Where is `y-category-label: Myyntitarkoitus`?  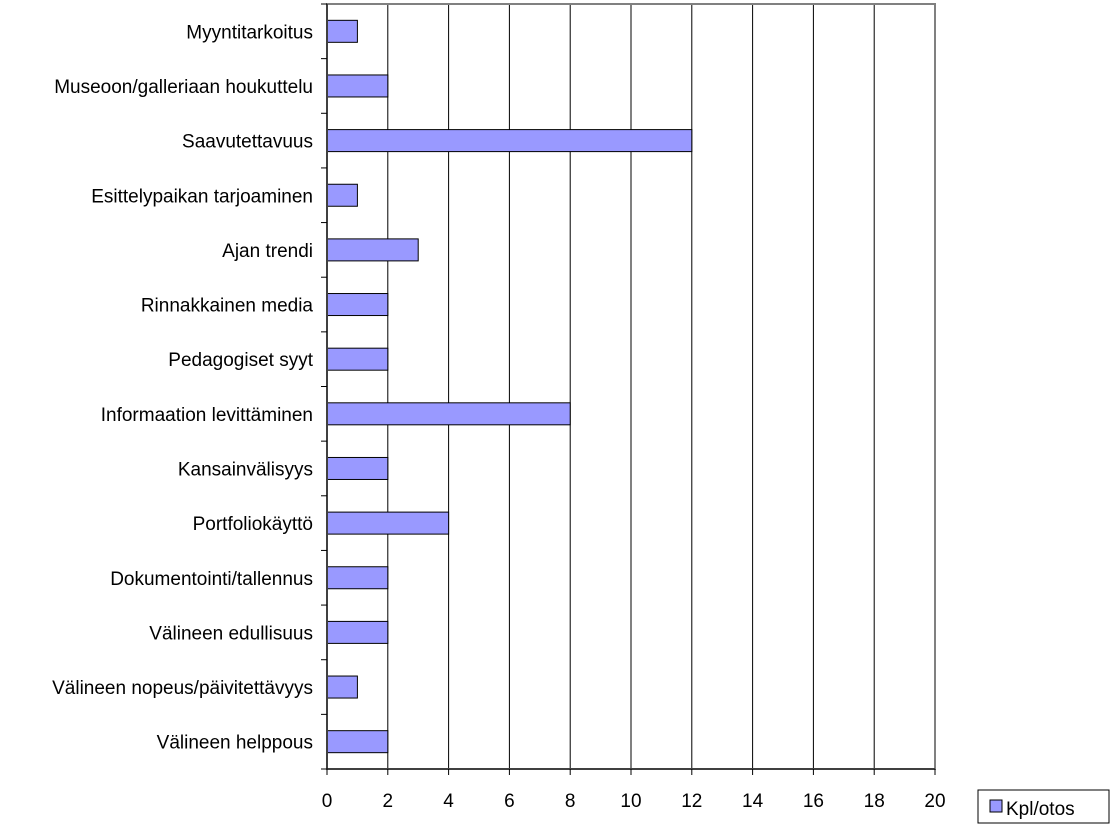
y-category-label: Myyntitarkoitus is located at coordinates (249, 32).